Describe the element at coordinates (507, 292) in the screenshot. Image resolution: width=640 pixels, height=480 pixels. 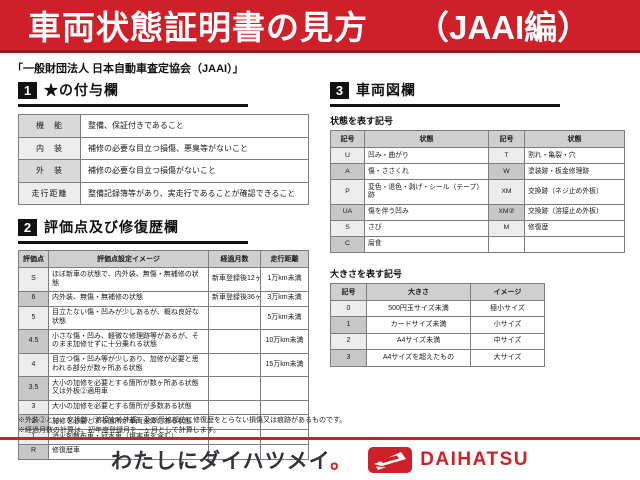
I see `column-header: イメージ` at that location.